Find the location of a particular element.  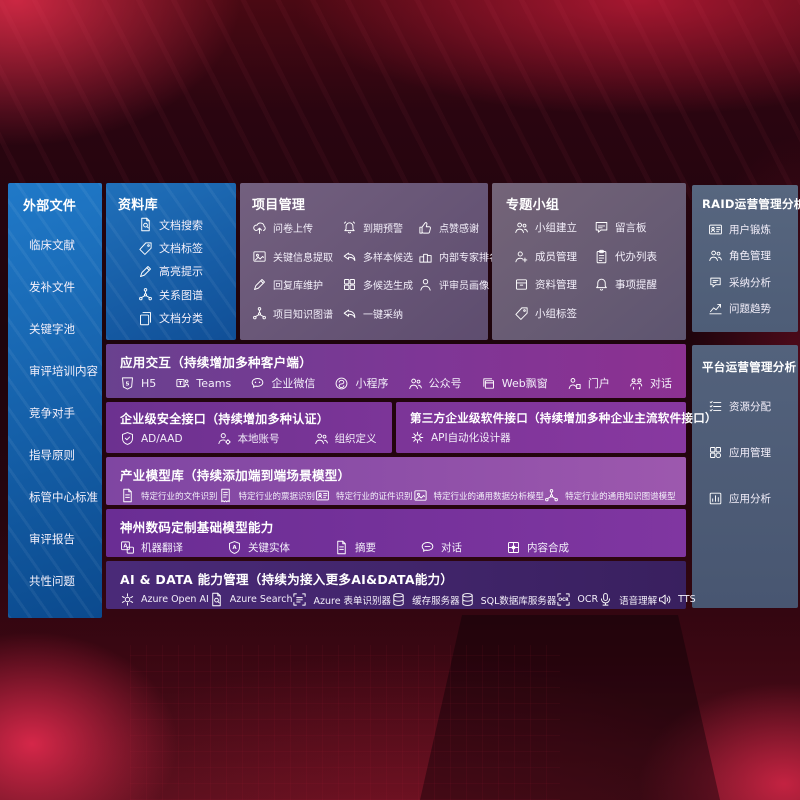

list-item: H5 is located at coordinates (138, 383).